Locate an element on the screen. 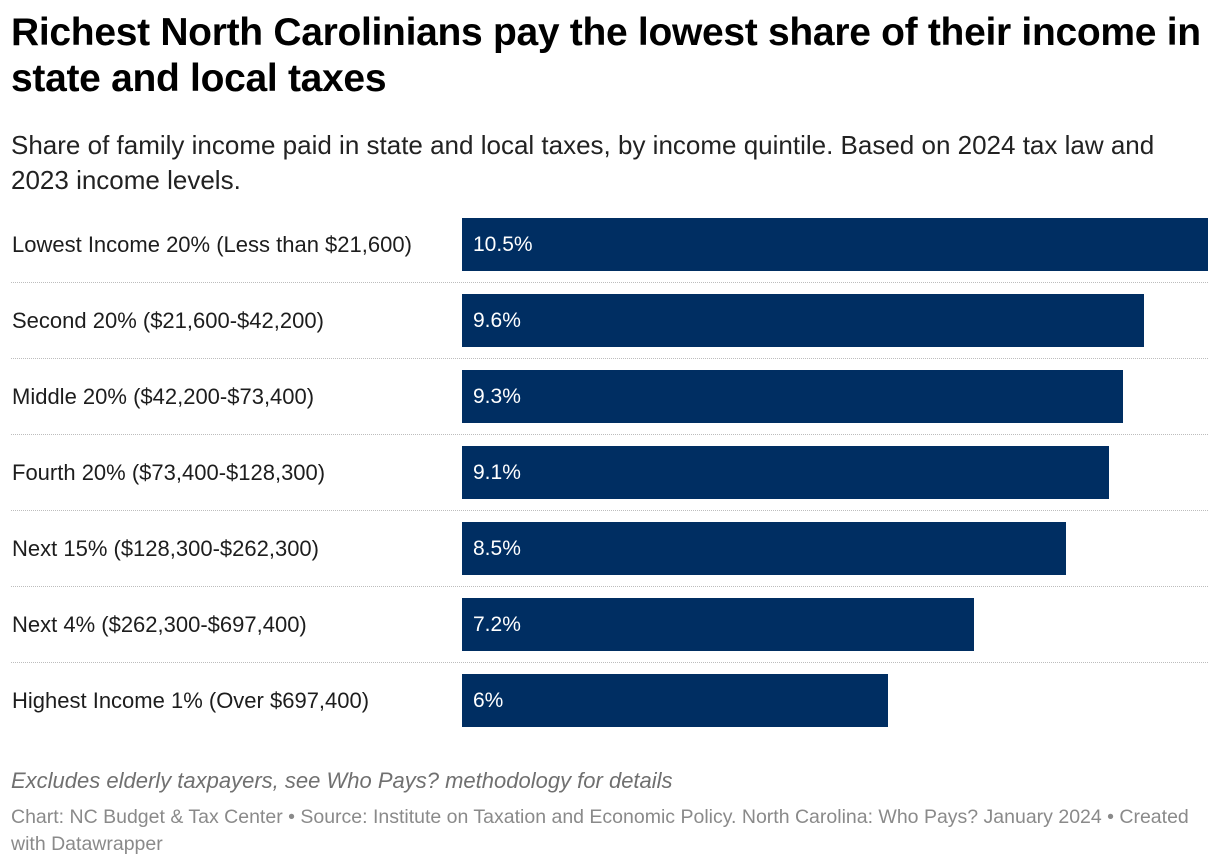 The width and height of the screenshot is (1220, 868). bar-row: Highest Income 1% (Over $697,400) 6% is located at coordinates (609, 712).